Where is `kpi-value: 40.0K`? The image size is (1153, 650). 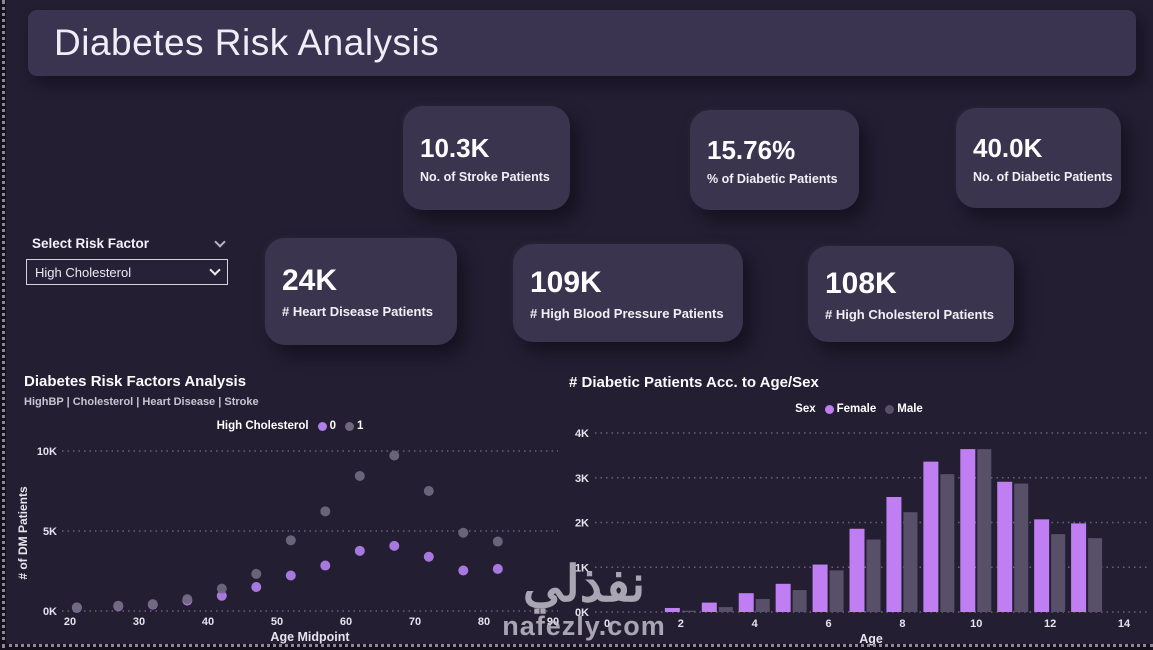 kpi-value: 40.0K is located at coordinates (1008, 147).